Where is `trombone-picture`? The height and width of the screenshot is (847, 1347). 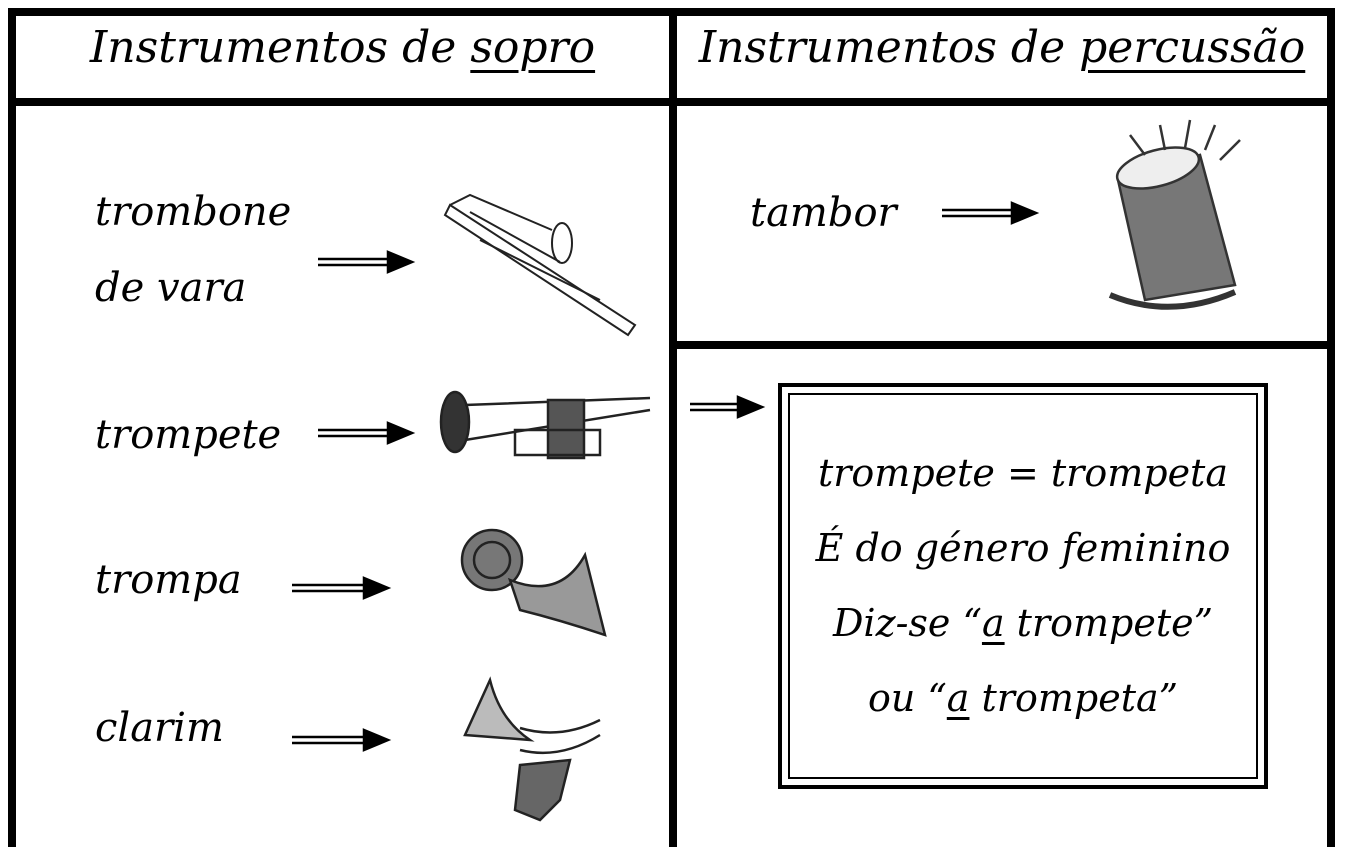
trombone-picture is located at coordinates (540, 265).